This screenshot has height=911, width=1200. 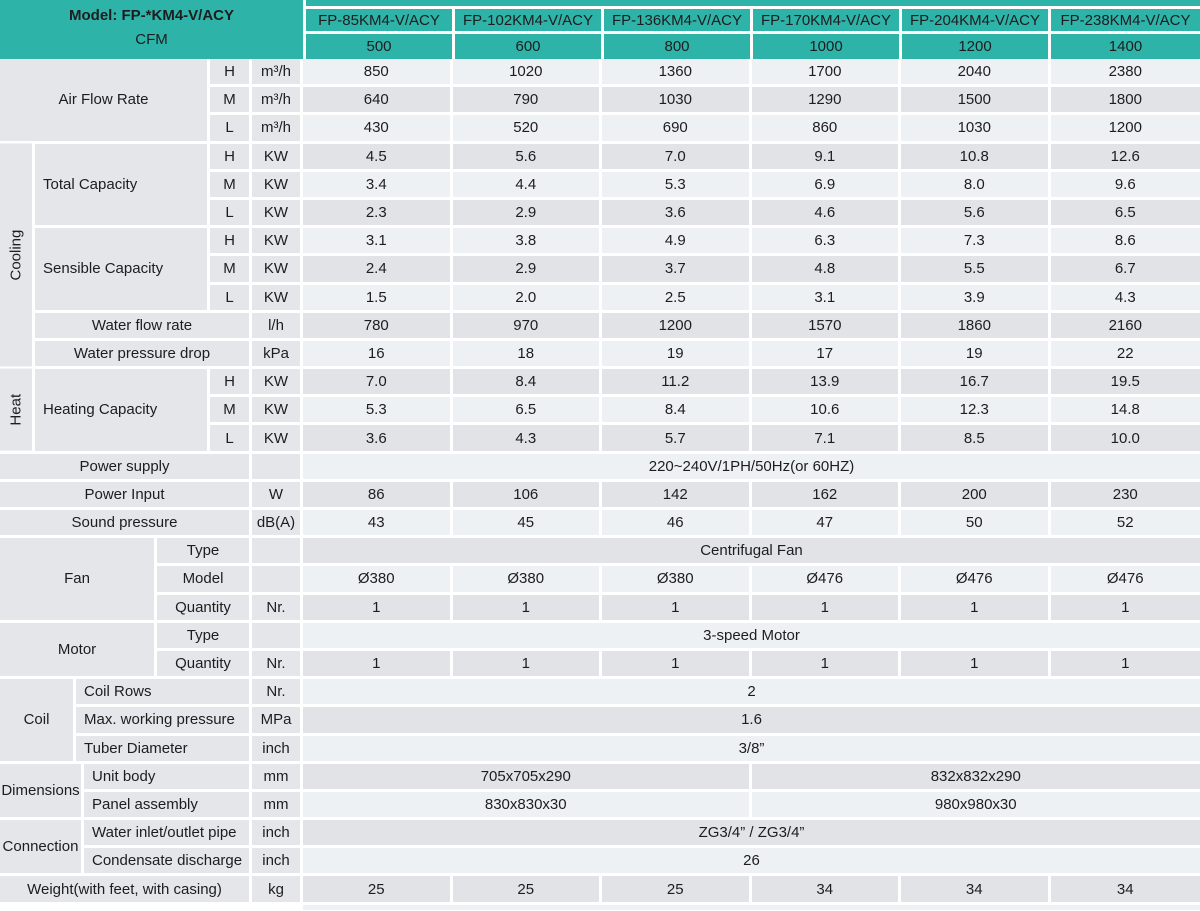 I want to click on sensible-capacity-l-values: 1.5 2.0 2.5 3.1 3.9 4.3, so click(x=751, y=297).